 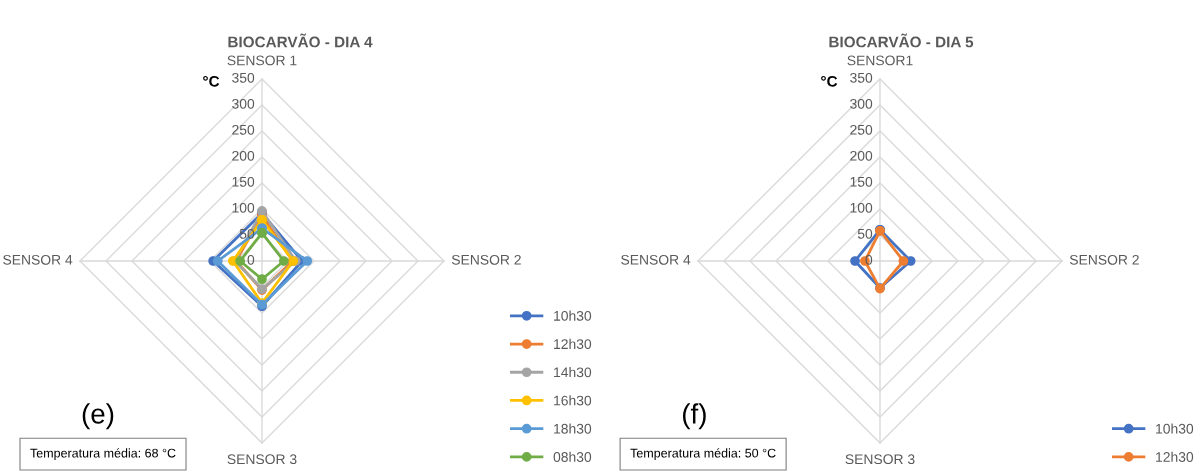 I want to click on text: (e), so click(x=98, y=416).